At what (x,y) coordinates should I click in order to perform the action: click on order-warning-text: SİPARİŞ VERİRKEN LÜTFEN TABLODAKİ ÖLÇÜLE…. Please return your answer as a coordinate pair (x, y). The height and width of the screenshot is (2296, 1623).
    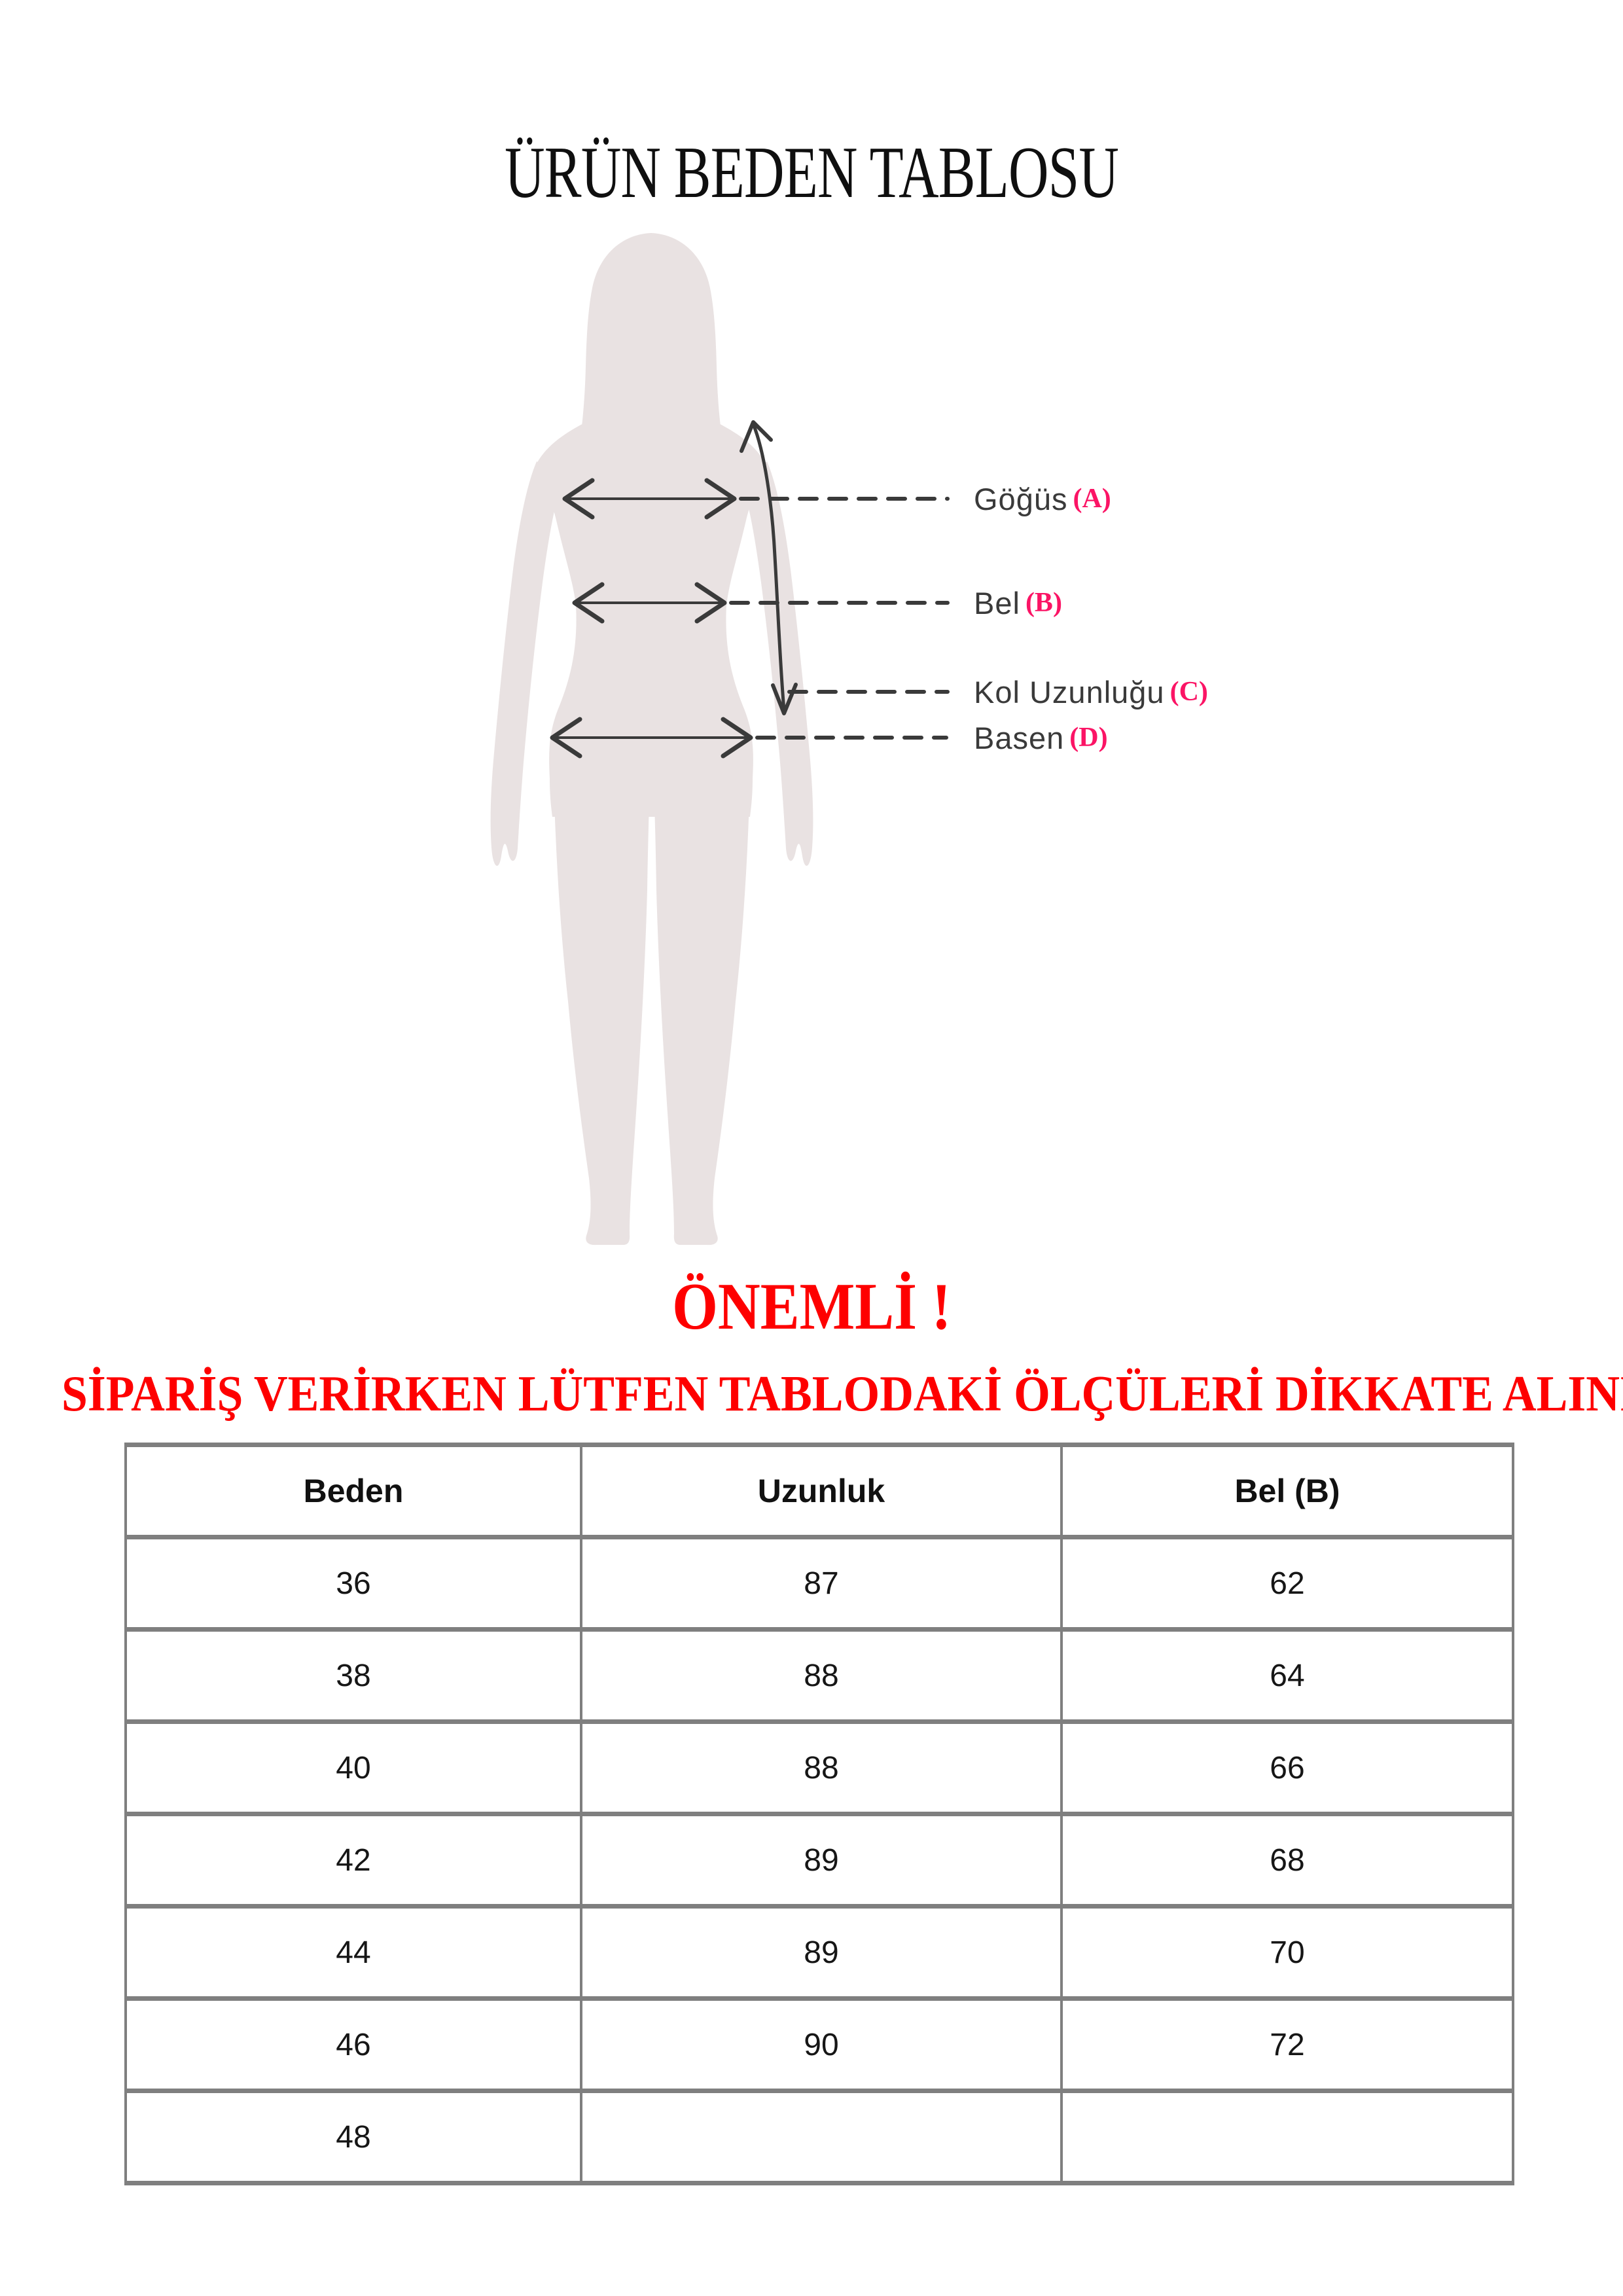
    Looking at the image, I should click on (842, 1394).